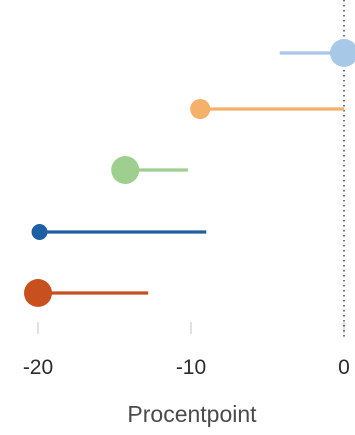  Describe the element at coordinates (344, 367) in the screenshot. I see `x-tick-label: 0` at that location.